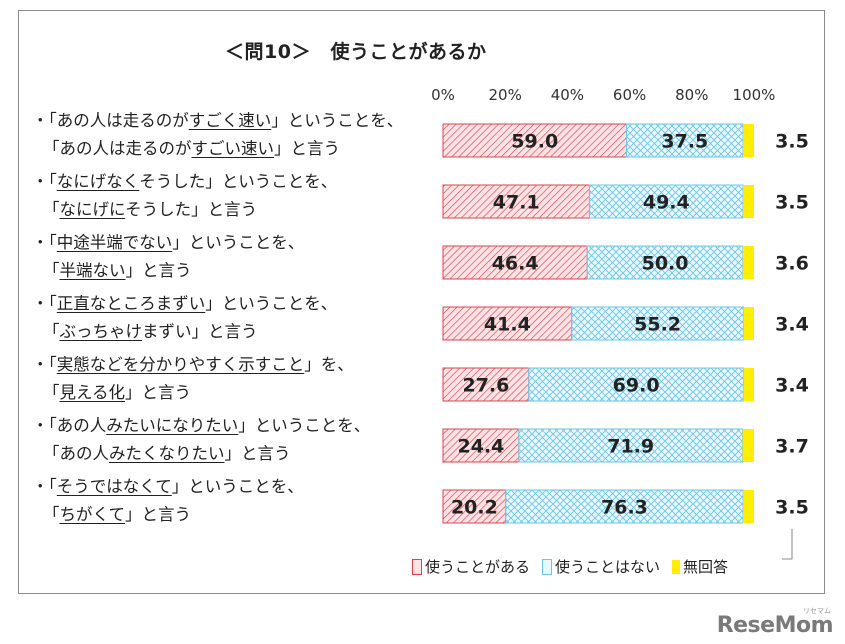  I want to click on value-label-not-used: 49.4, so click(666, 203).